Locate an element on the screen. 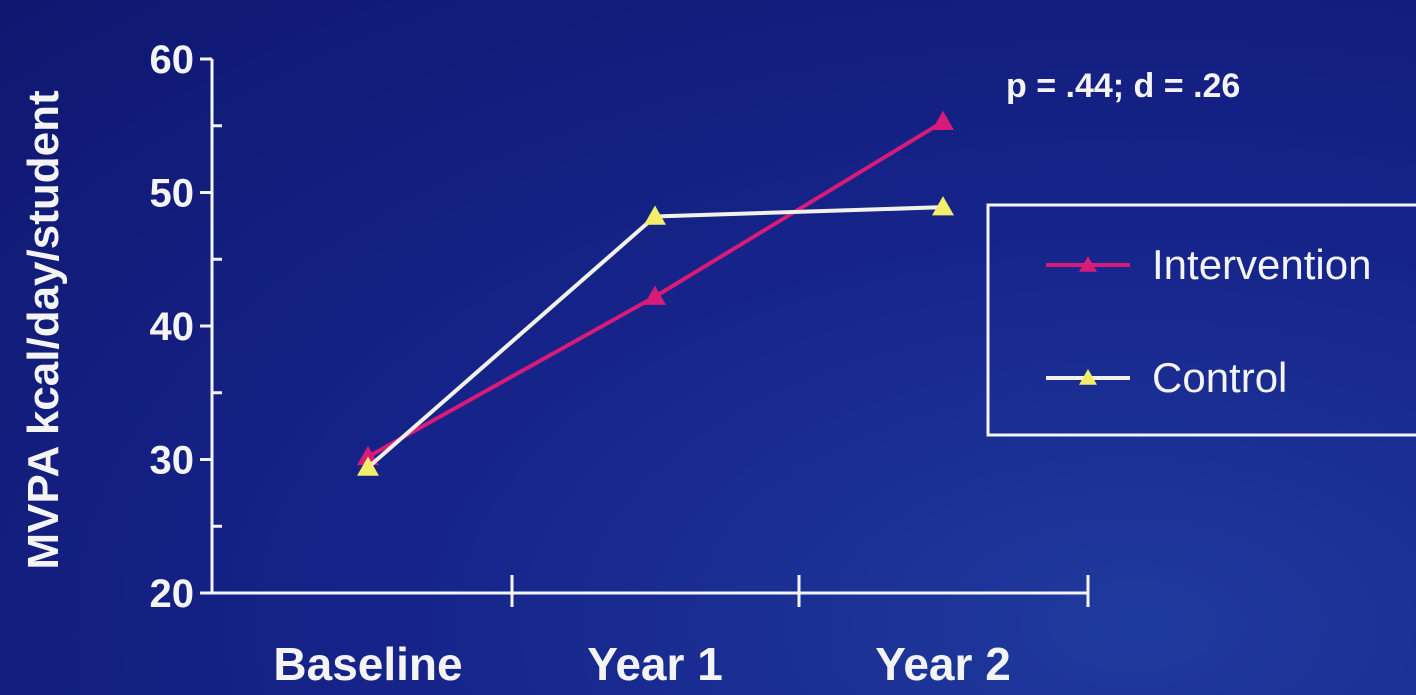  x-tick-label: Baseline is located at coordinates (367, 664).